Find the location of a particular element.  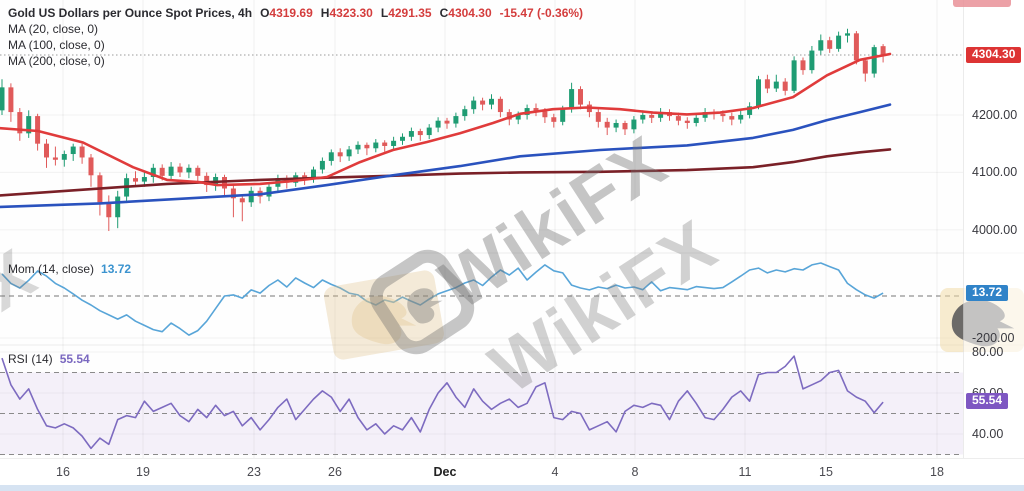

ohlc-open: O4319.69 is located at coordinates (286, 13).